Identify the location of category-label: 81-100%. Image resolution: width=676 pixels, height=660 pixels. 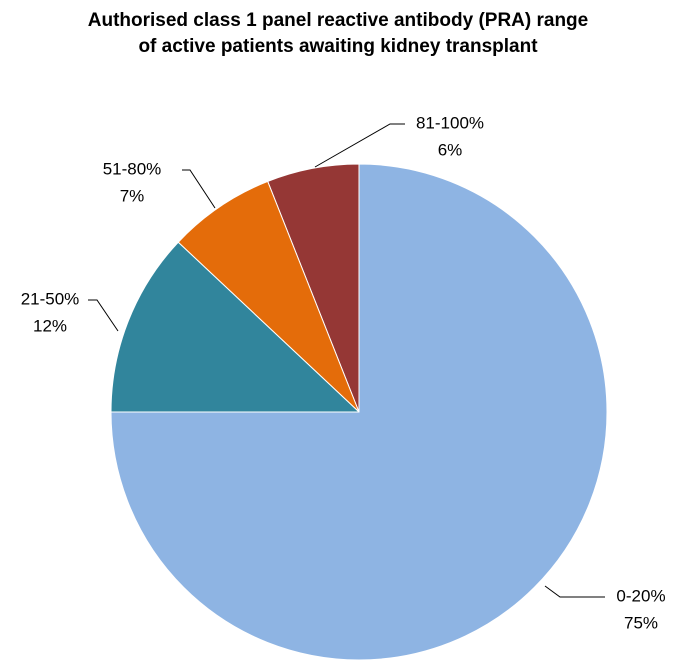
(450, 122).